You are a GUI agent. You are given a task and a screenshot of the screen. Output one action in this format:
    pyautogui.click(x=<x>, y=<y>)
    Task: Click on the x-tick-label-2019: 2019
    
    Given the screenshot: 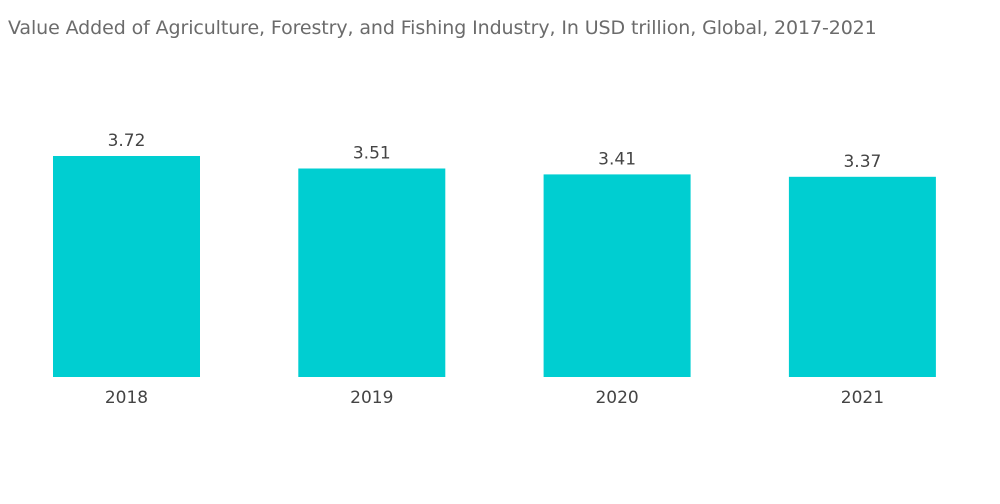 What is the action you would take?
    pyautogui.click(x=371, y=398)
    